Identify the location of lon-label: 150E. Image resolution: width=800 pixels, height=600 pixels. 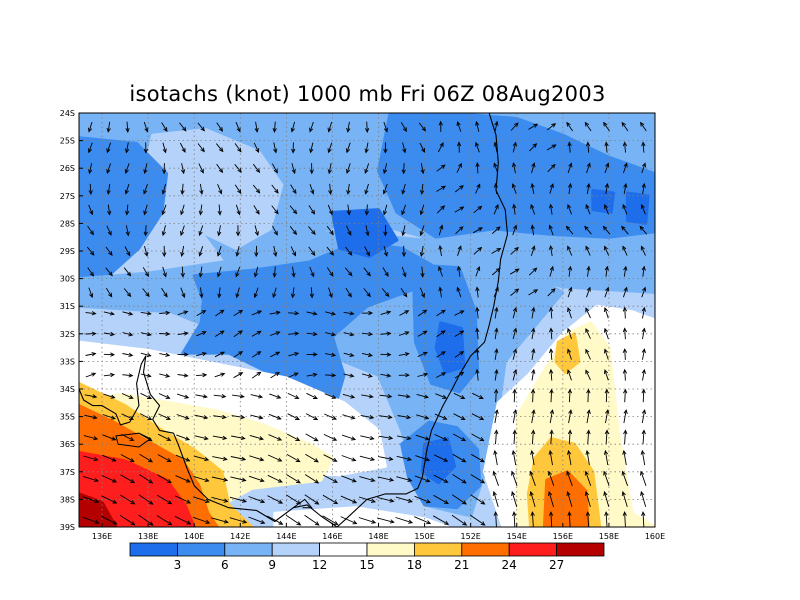
(424, 536).